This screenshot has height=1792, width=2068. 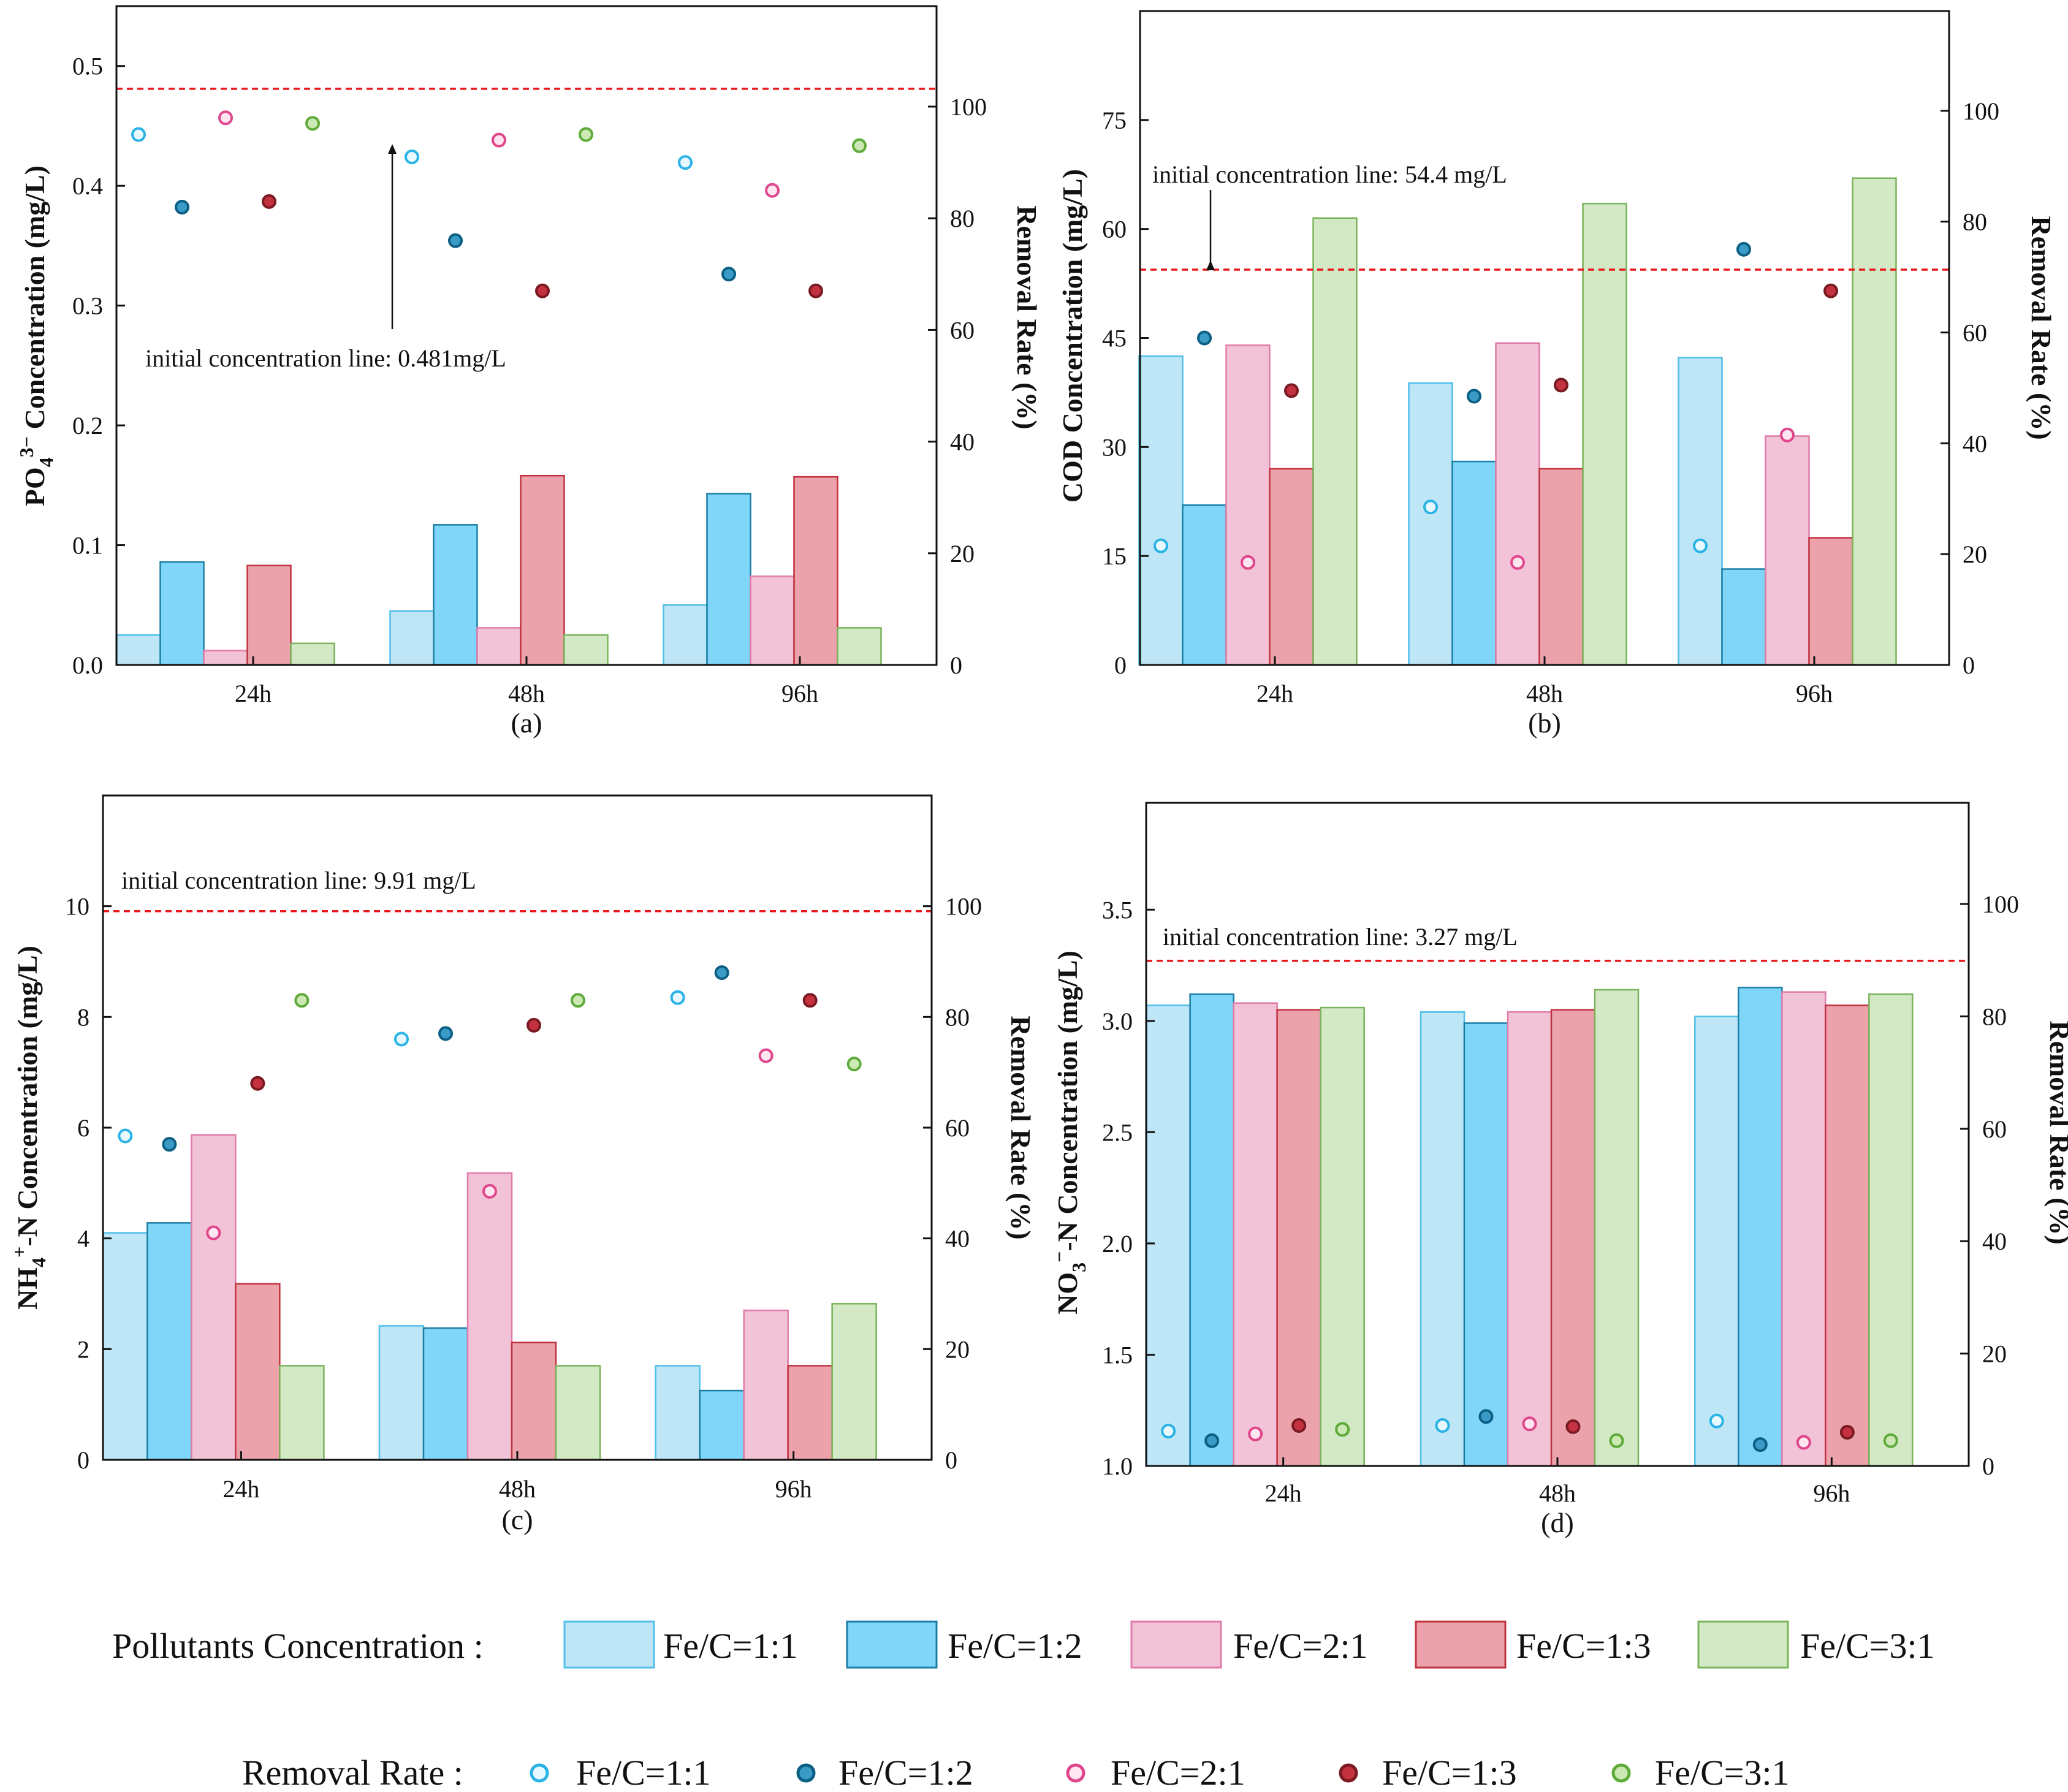 What do you see at coordinates (1449, 1772) in the screenshot?
I see `legend-dot-label-4: Fe/C=1:3` at bounding box center [1449, 1772].